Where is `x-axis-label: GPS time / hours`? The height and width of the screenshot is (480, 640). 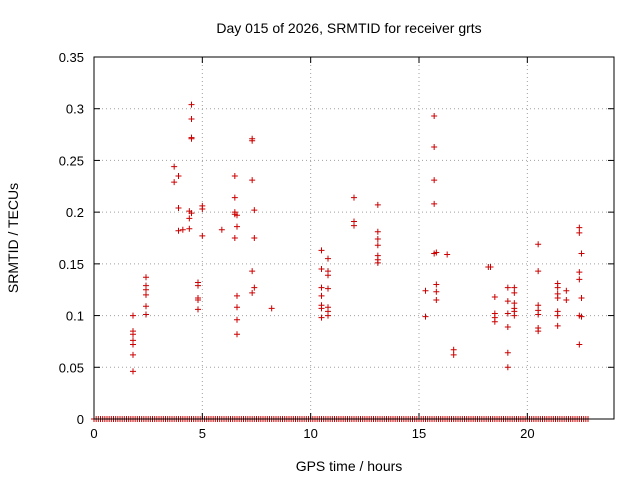 x-axis-label: GPS time / hours is located at coordinates (349, 466).